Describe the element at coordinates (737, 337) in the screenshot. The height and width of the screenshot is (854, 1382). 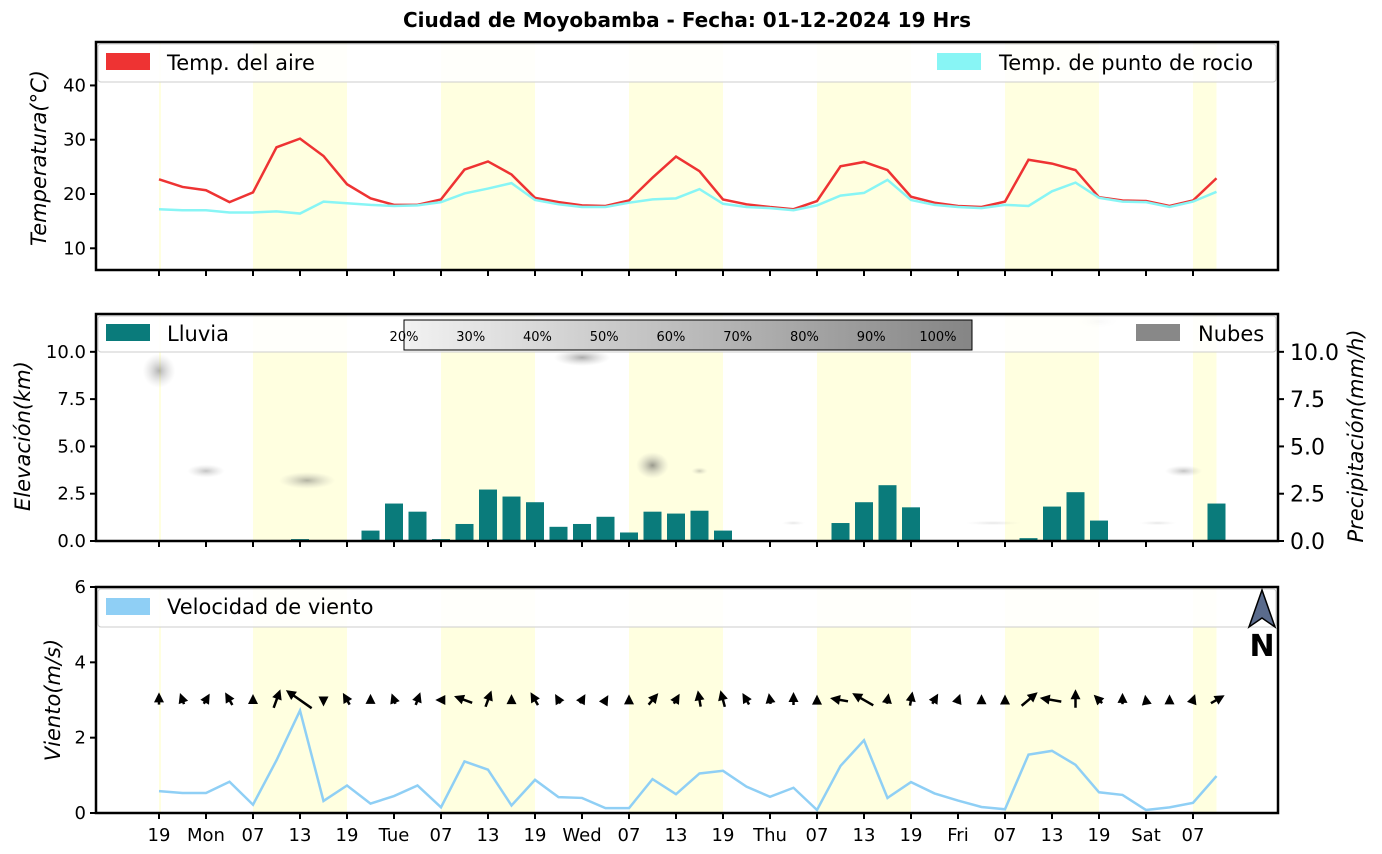
I see `colorbar-label: 70%` at that location.